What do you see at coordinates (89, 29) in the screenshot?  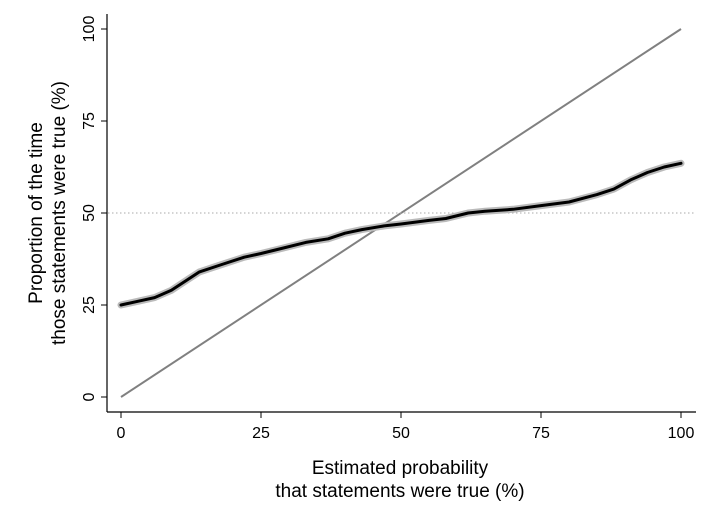 I see `y-tick-label: 100` at bounding box center [89, 29].